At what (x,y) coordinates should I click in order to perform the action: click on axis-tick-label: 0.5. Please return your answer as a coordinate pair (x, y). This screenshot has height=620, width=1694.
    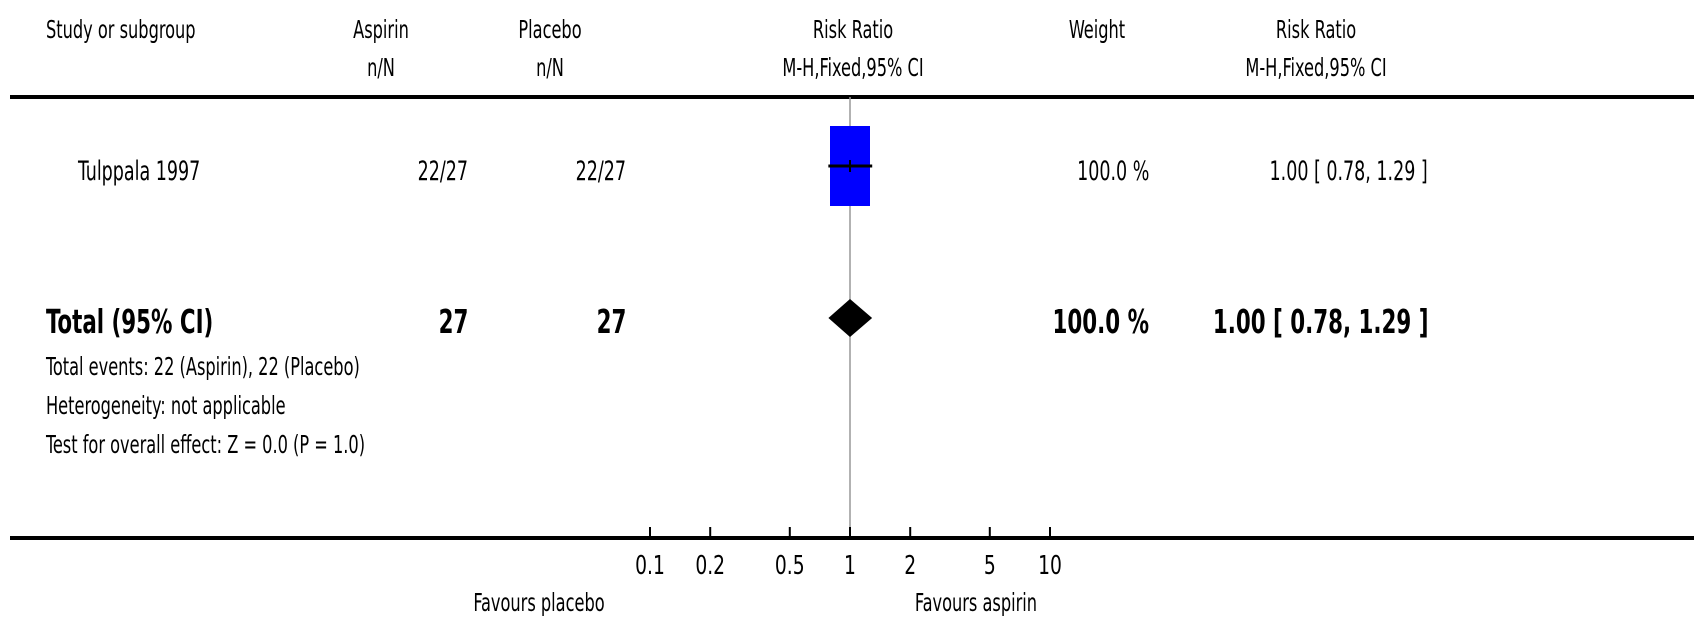
    Looking at the image, I should click on (790, 566).